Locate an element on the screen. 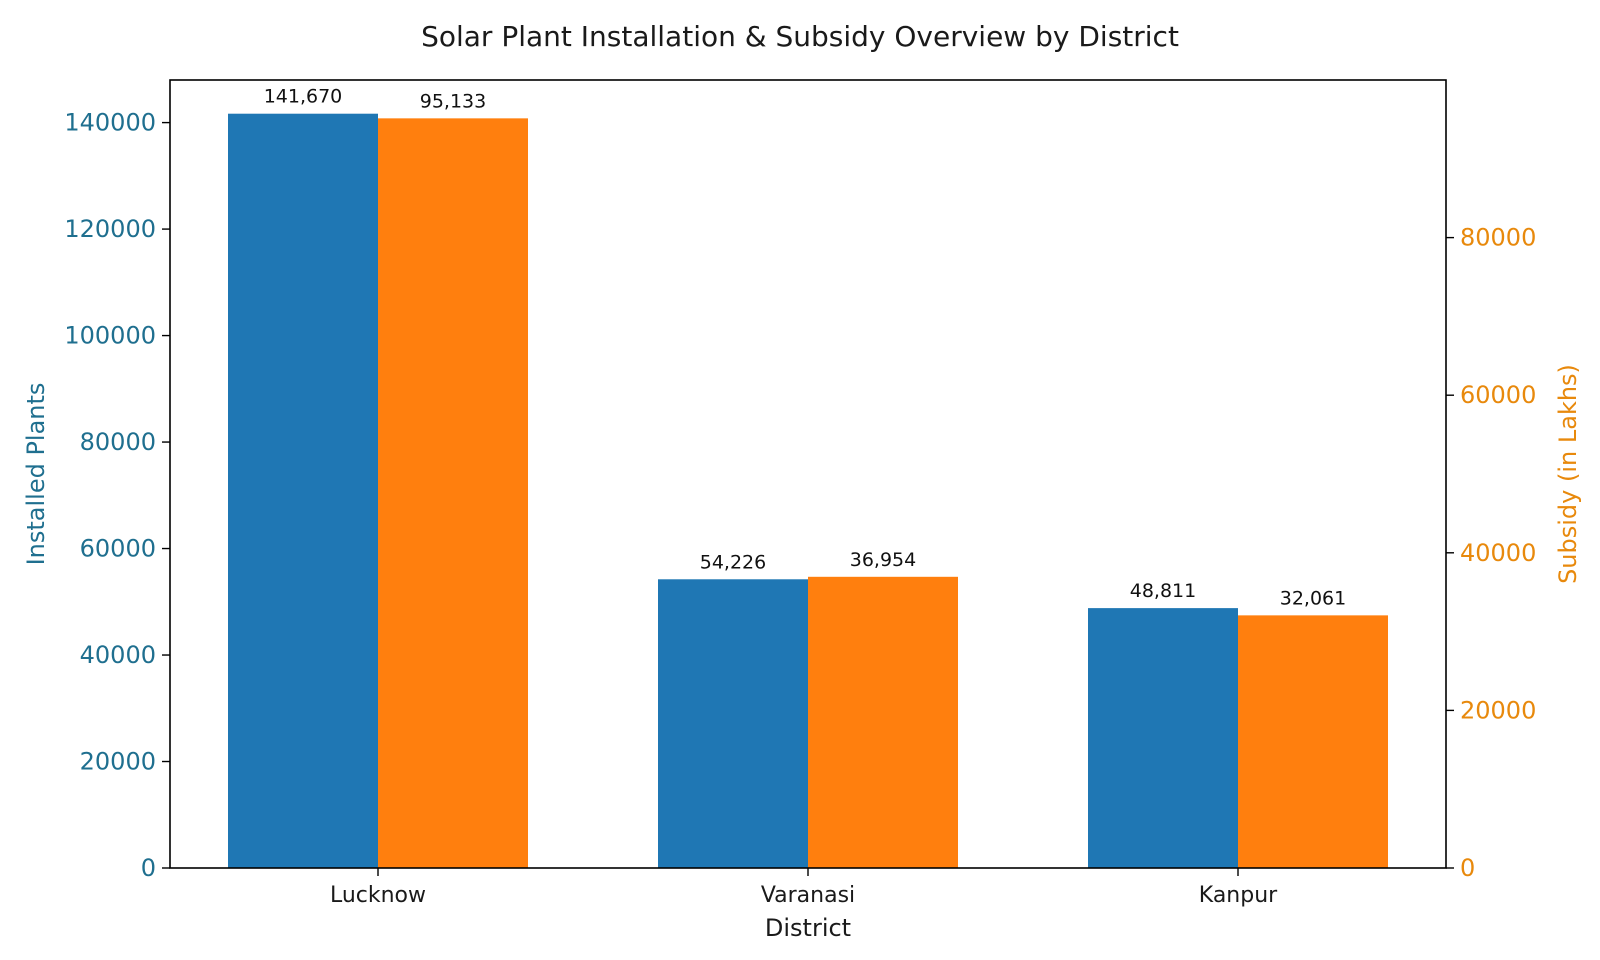 Image resolution: width=1600 pixels, height=960 pixels. x-tick-label: Lucknow is located at coordinates (378, 895).